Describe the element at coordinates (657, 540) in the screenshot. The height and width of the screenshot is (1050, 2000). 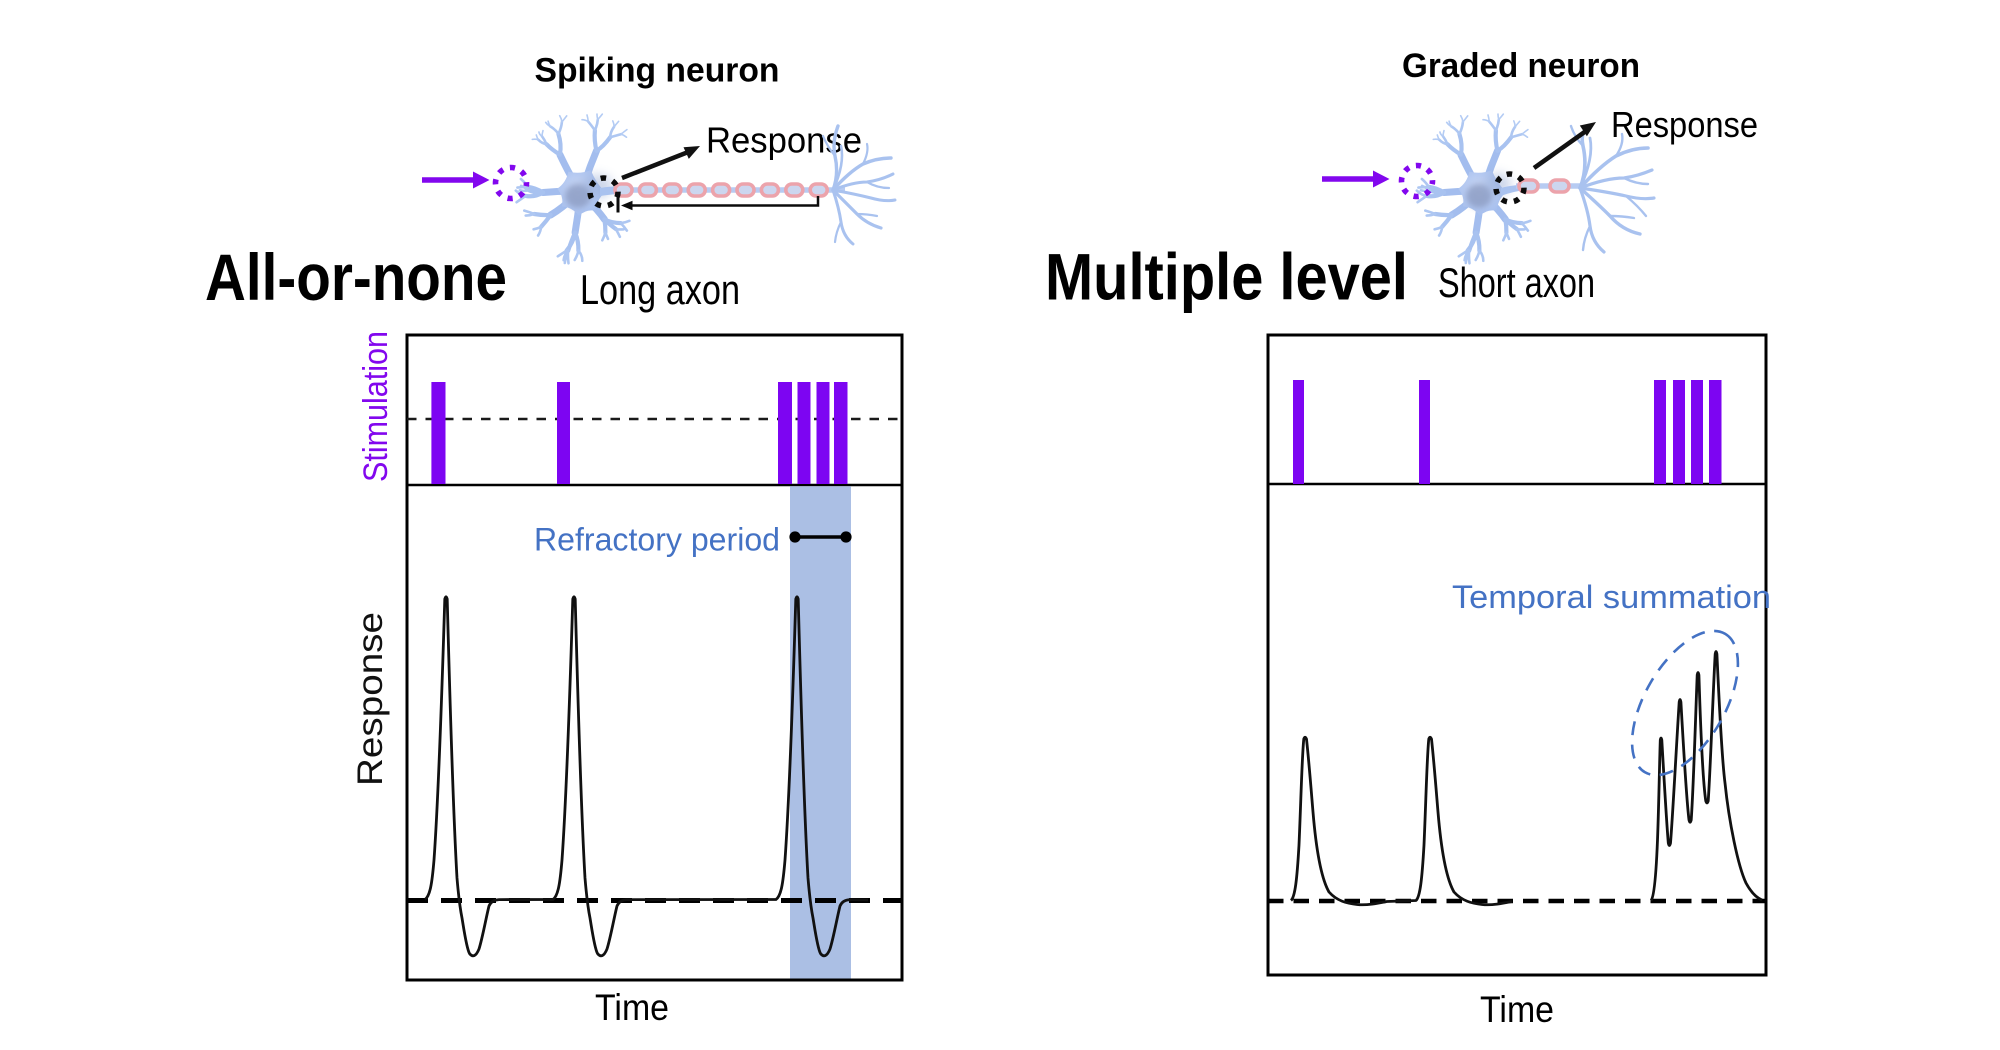
I see `svg-text: Refractory period` at that location.